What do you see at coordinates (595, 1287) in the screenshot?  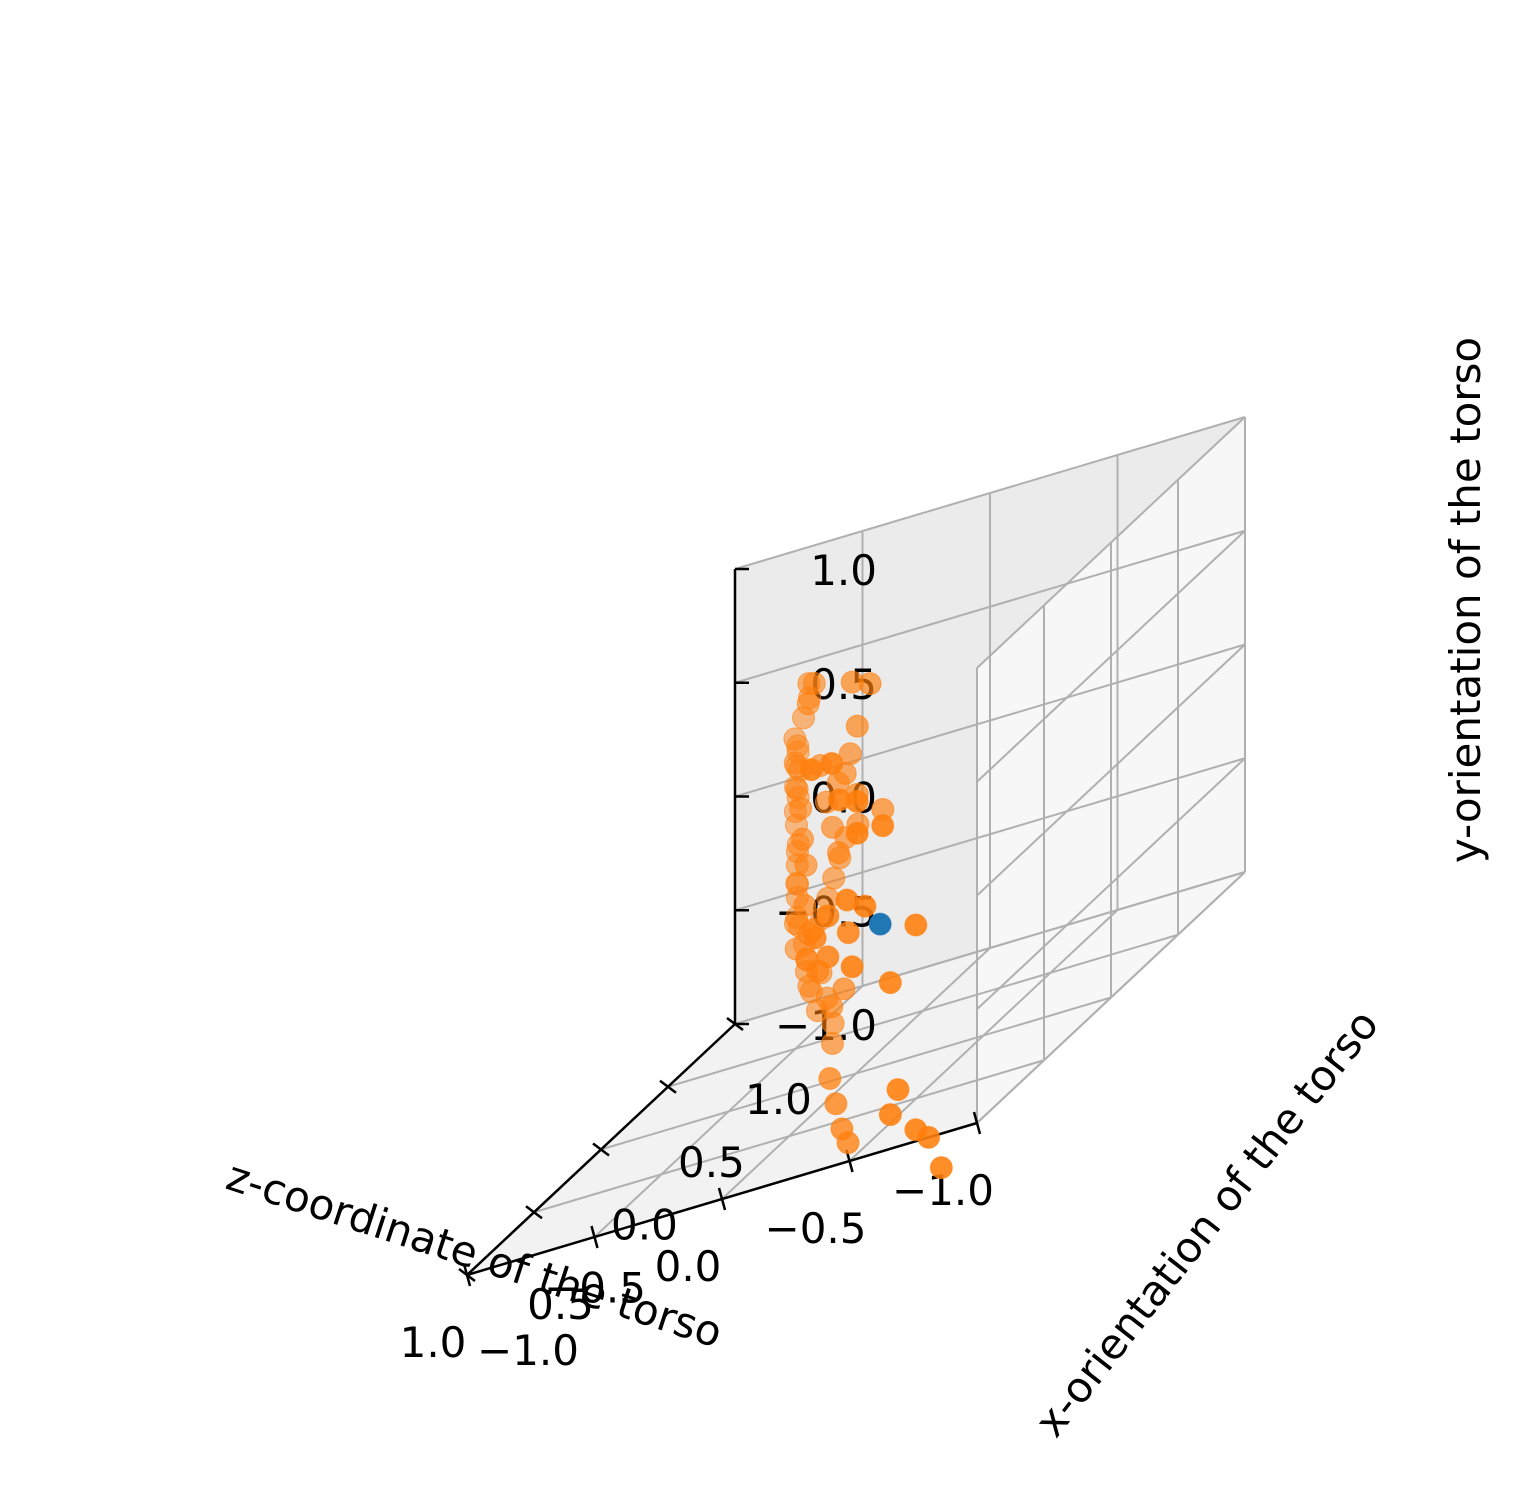 I see `y-tick-label: −0.5` at bounding box center [595, 1287].